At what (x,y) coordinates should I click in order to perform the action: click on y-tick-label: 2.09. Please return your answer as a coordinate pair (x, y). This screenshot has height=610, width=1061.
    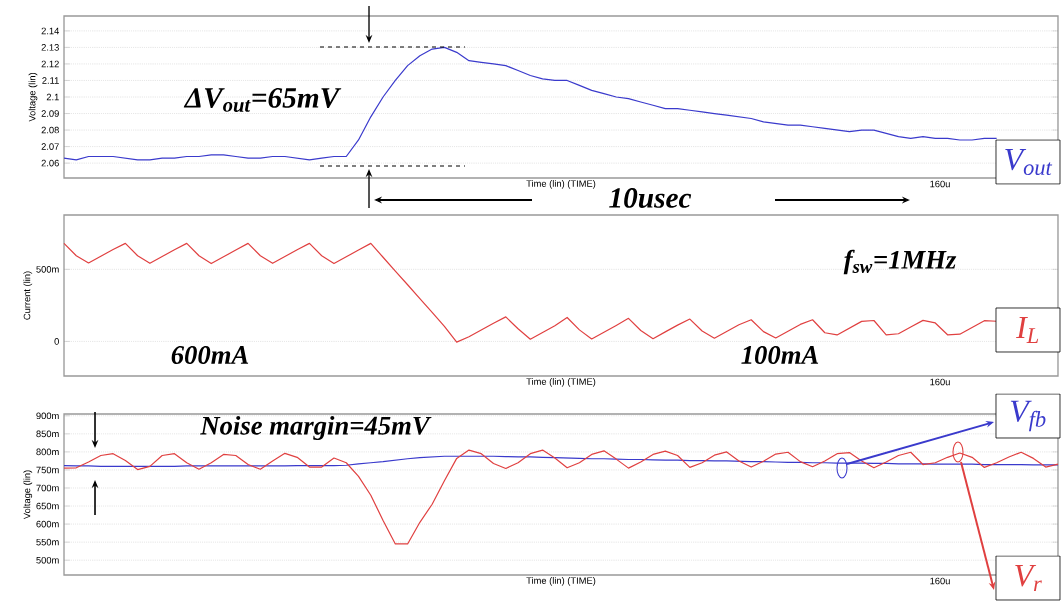
    Looking at the image, I should click on (50, 113).